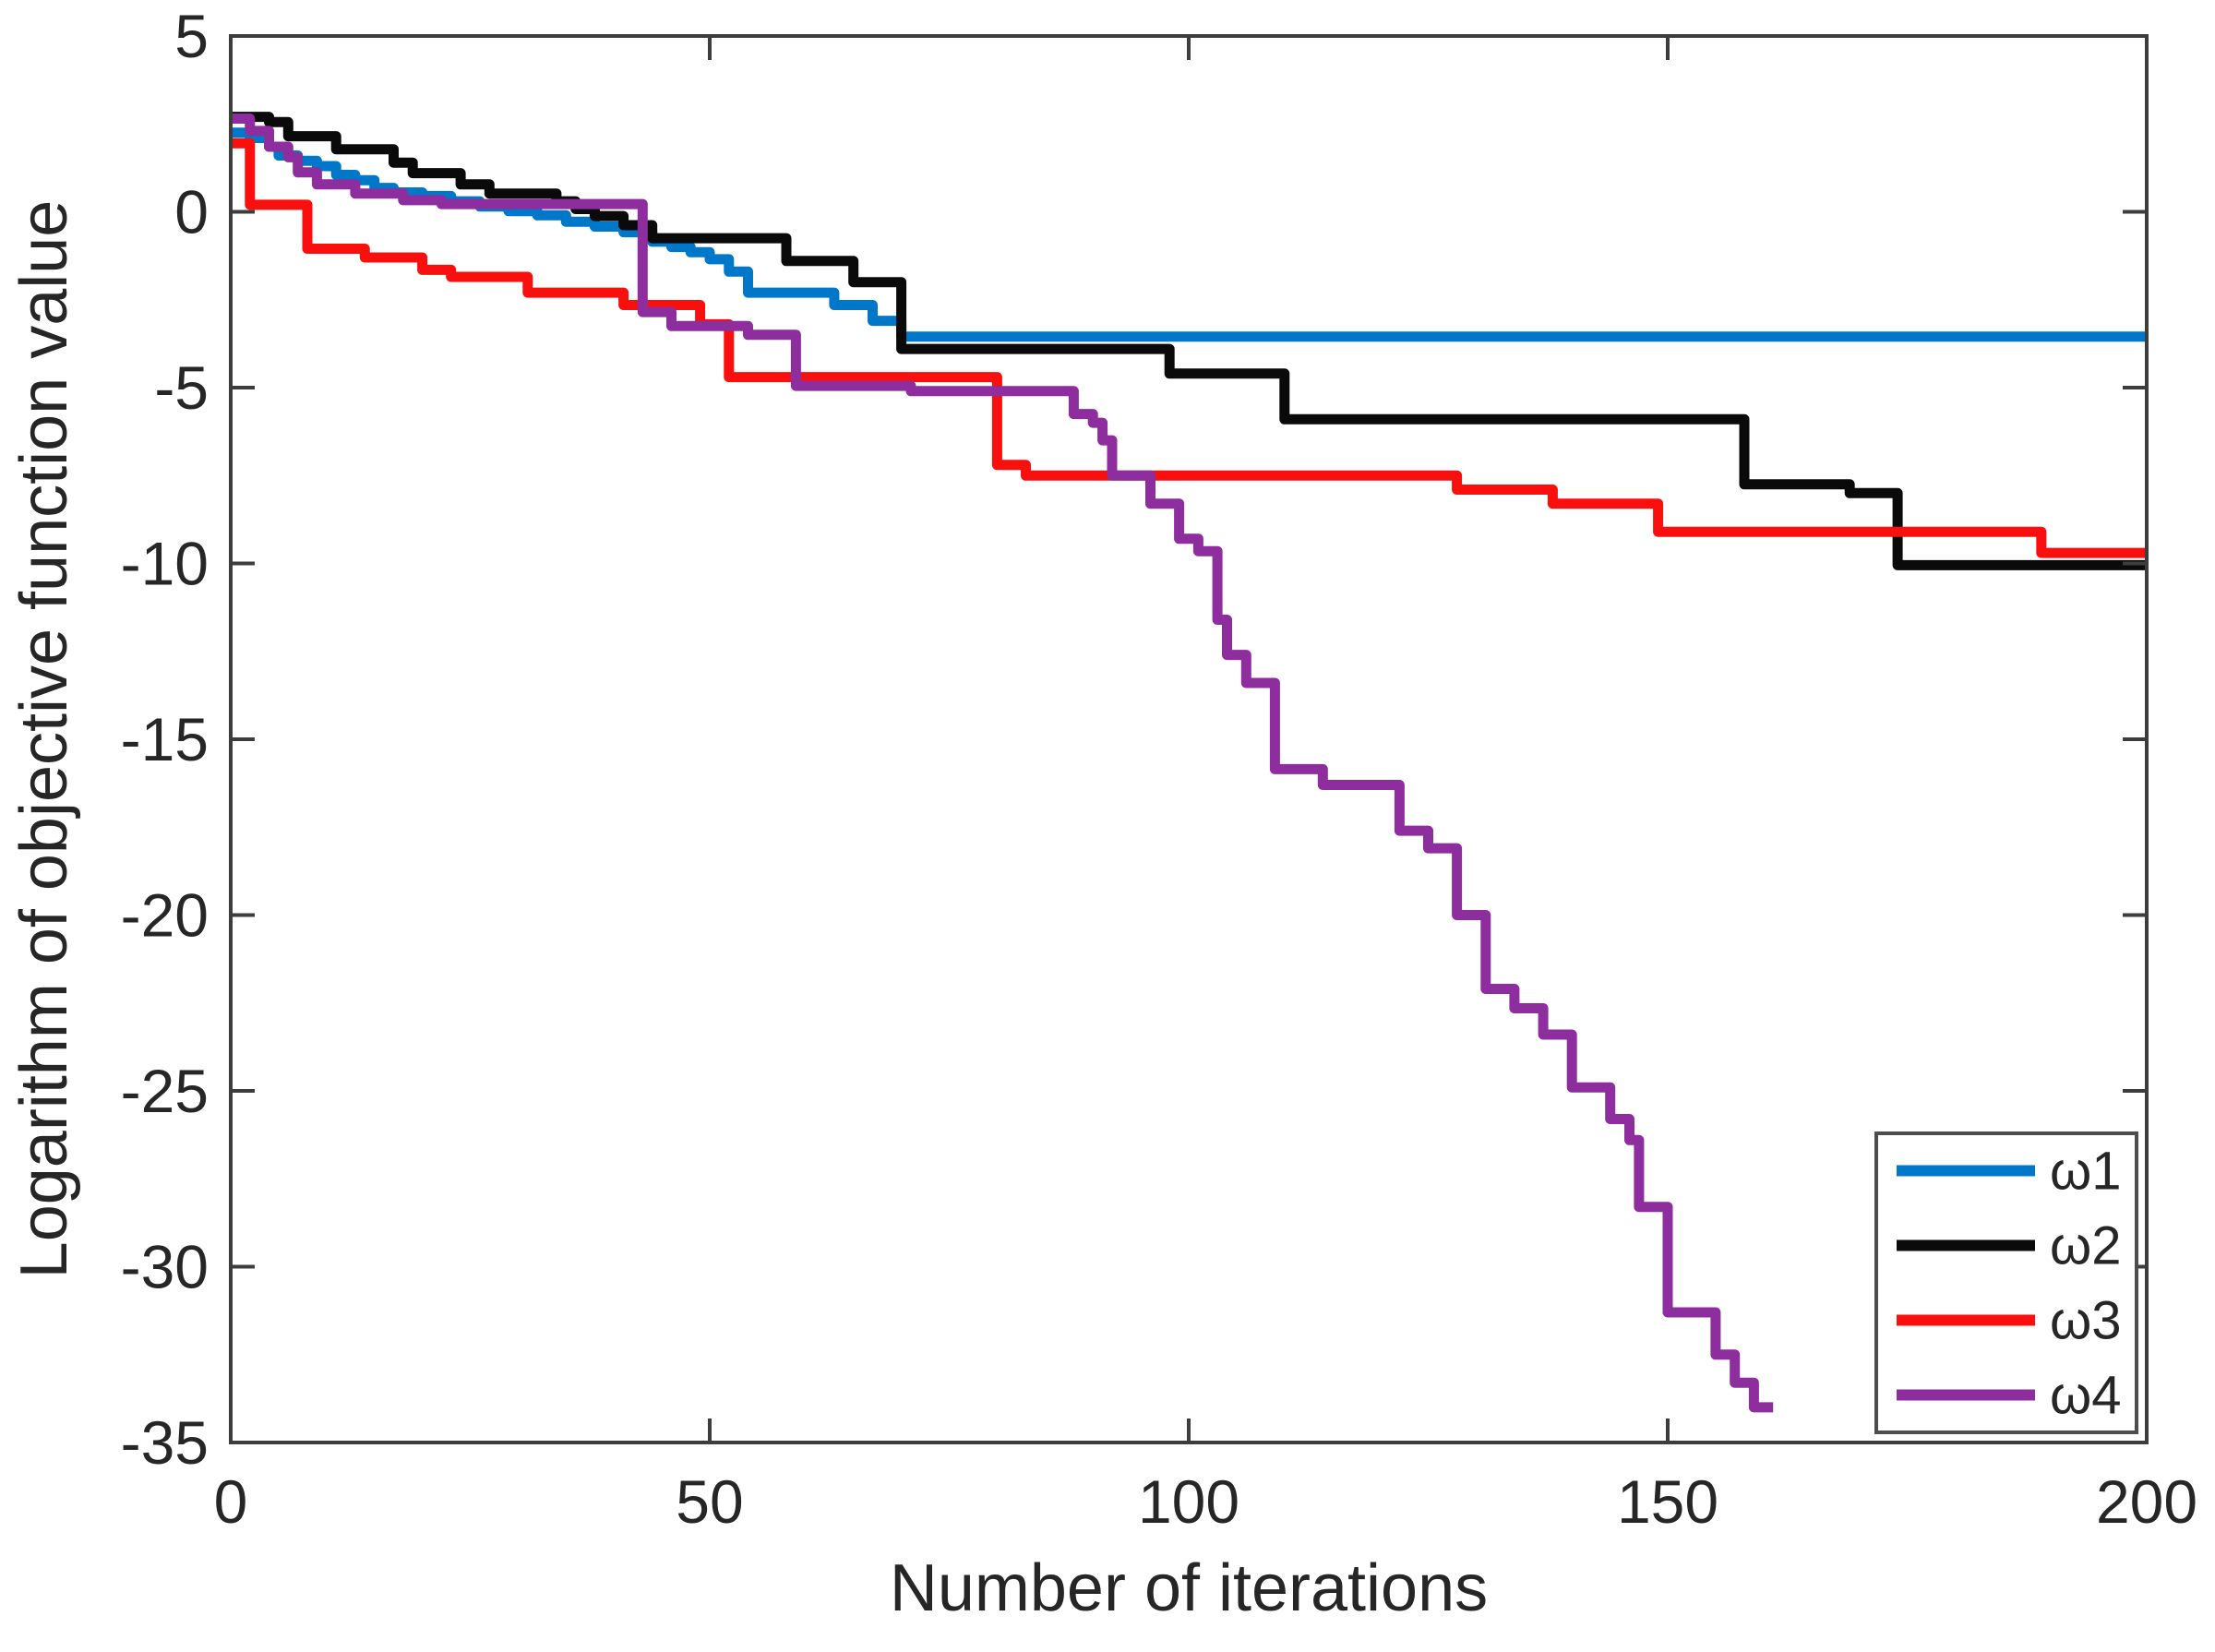  What do you see at coordinates (165, 564) in the screenshot?
I see `y-tick-label: -10` at bounding box center [165, 564].